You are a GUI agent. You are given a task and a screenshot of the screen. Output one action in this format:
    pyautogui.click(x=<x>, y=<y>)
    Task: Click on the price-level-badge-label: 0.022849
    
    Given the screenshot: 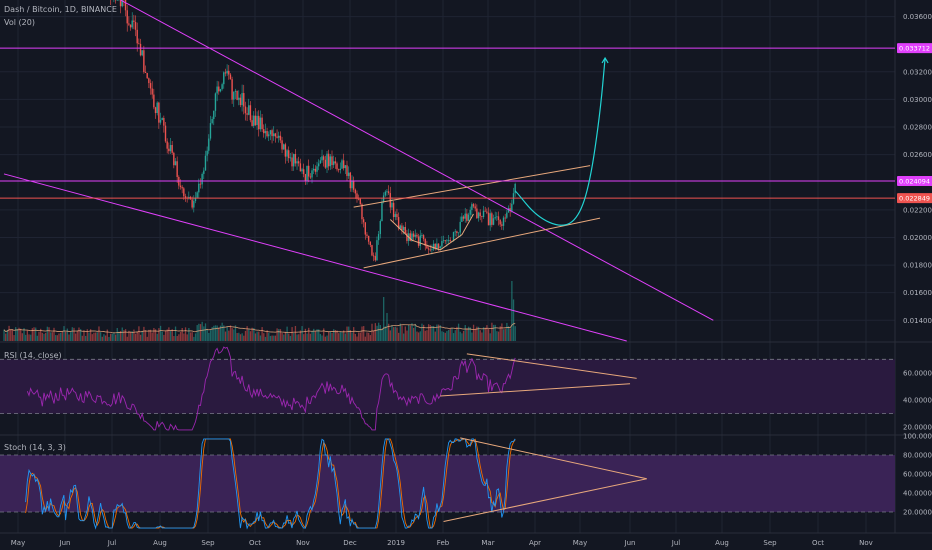 What is the action you would take?
    pyautogui.click(x=914, y=199)
    